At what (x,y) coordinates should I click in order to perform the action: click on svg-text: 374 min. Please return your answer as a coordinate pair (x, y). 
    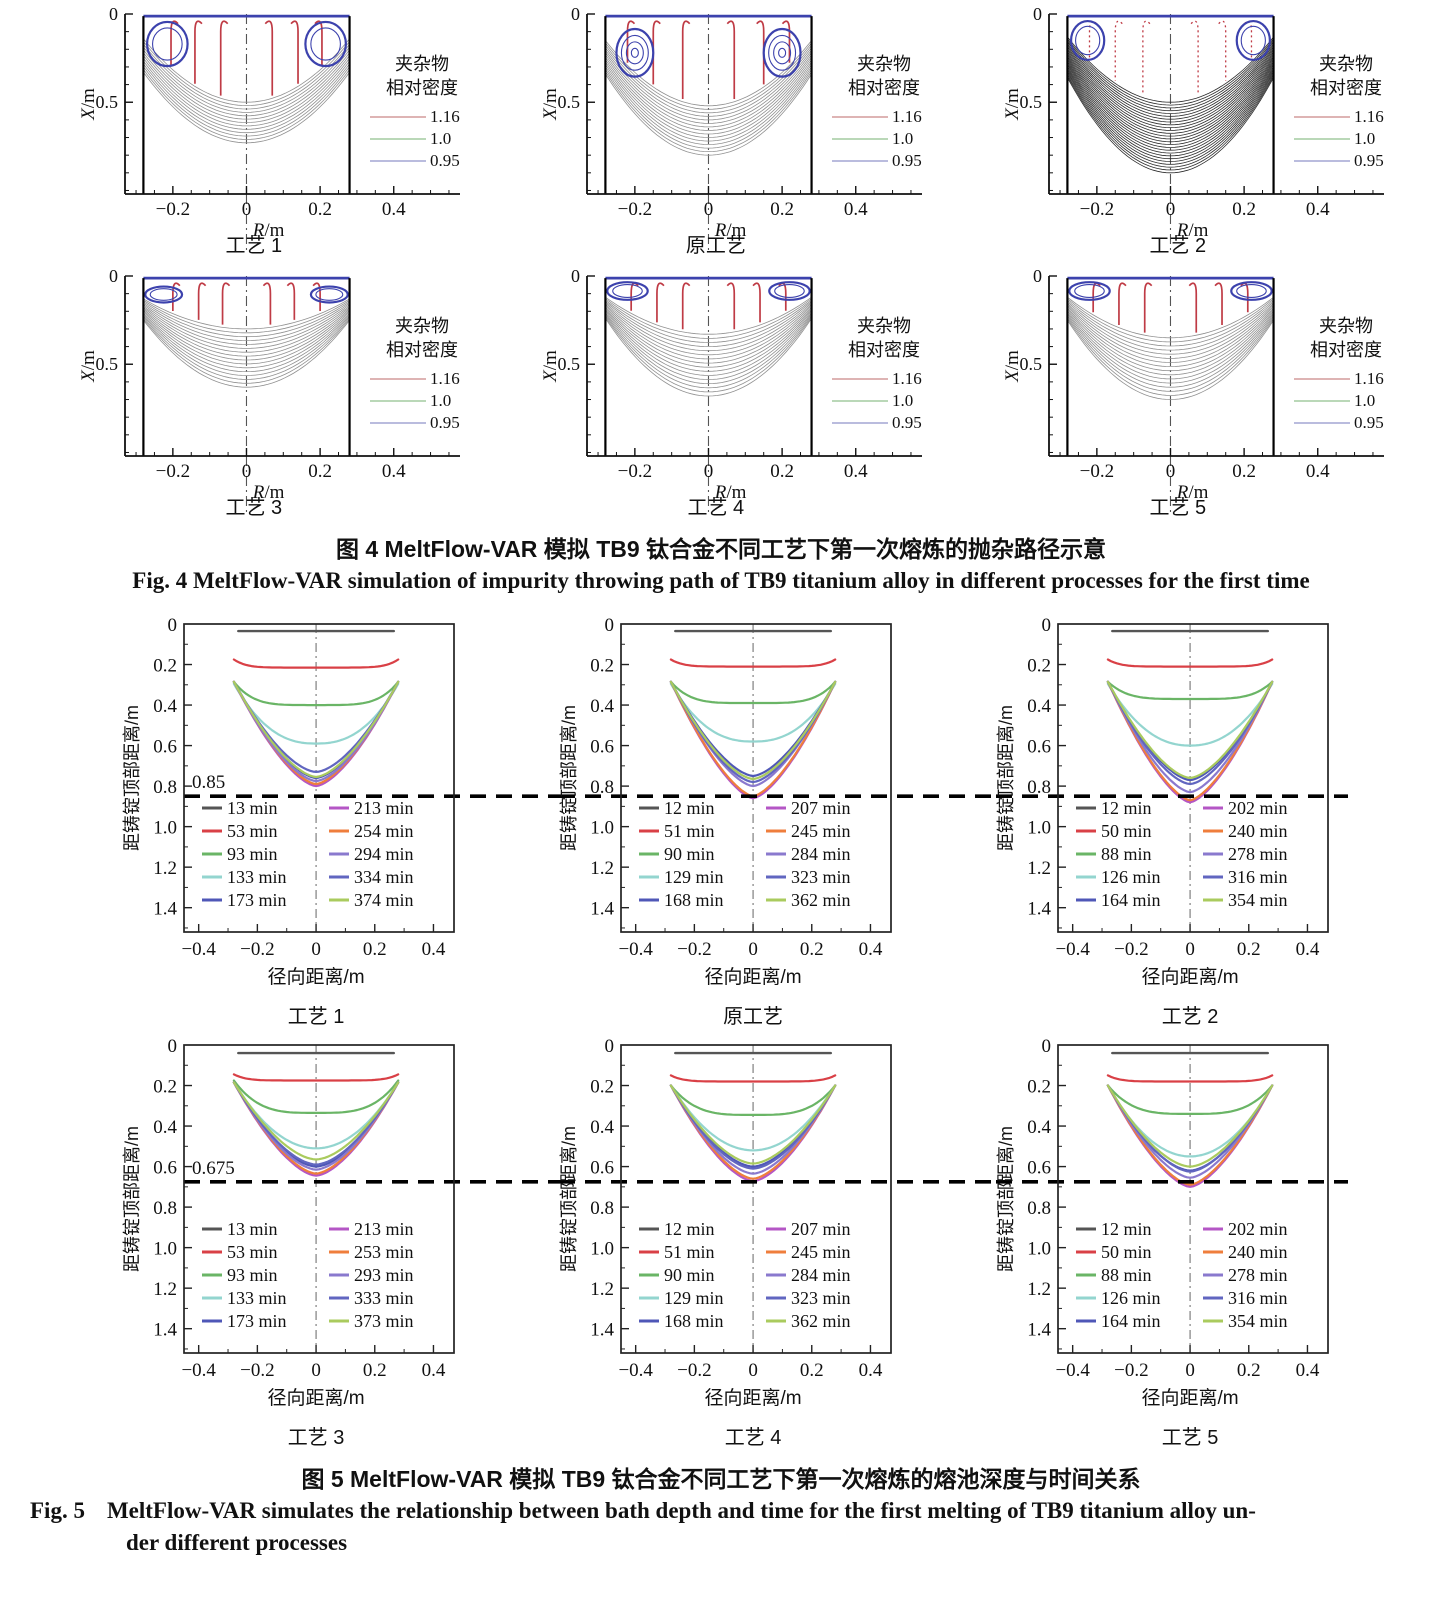
    Looking at the image, I should click on (384, 900).